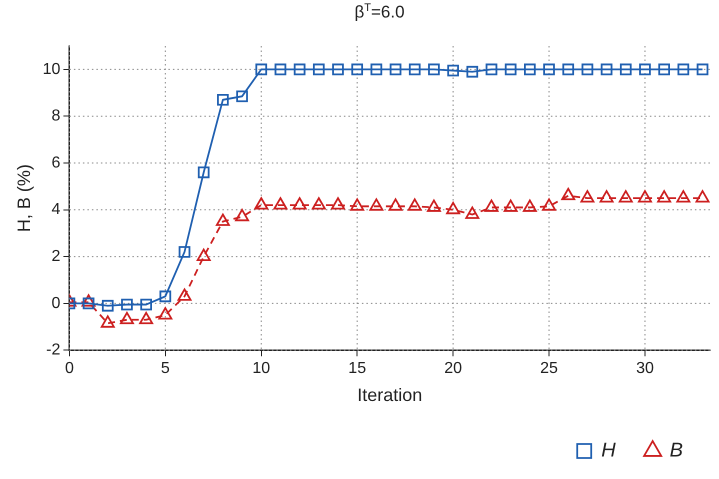  I want to click on x-tick-label: 10, so click(261, 369).